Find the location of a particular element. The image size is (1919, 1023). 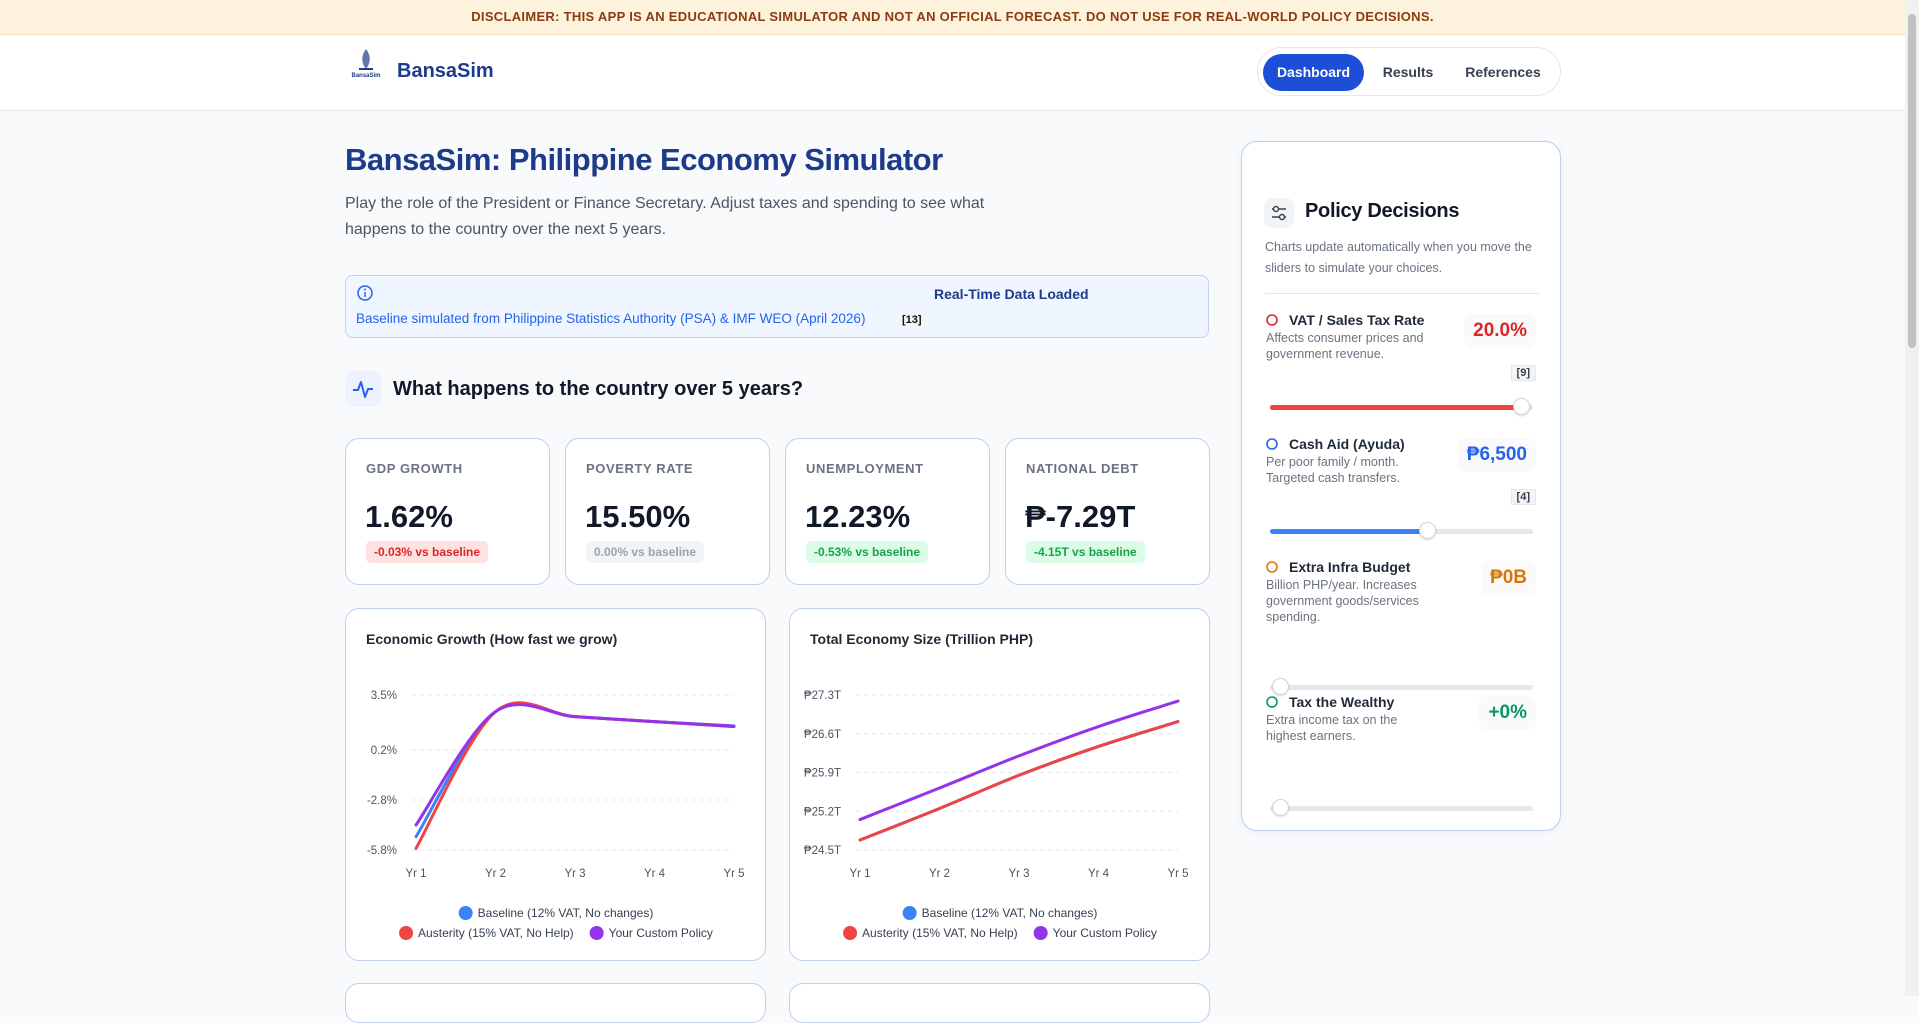

nav-dashboard: Dashboard is located at coordinates (1313, 72).